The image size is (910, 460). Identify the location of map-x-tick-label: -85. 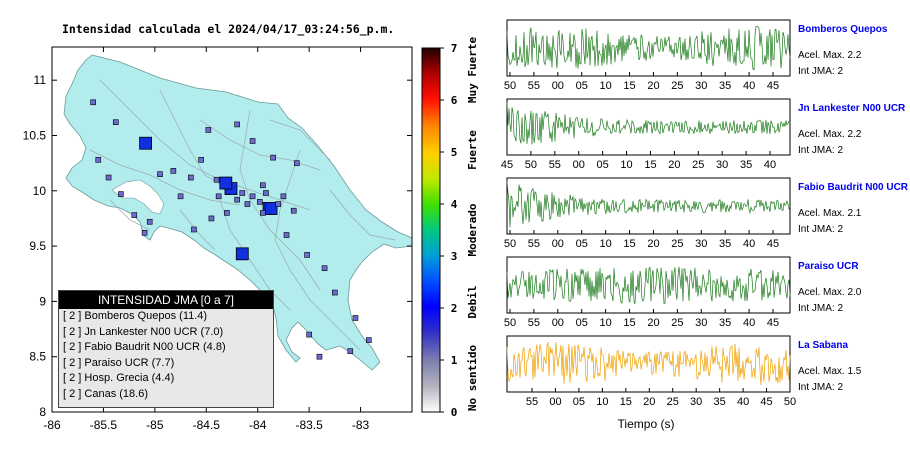
(155, 425).